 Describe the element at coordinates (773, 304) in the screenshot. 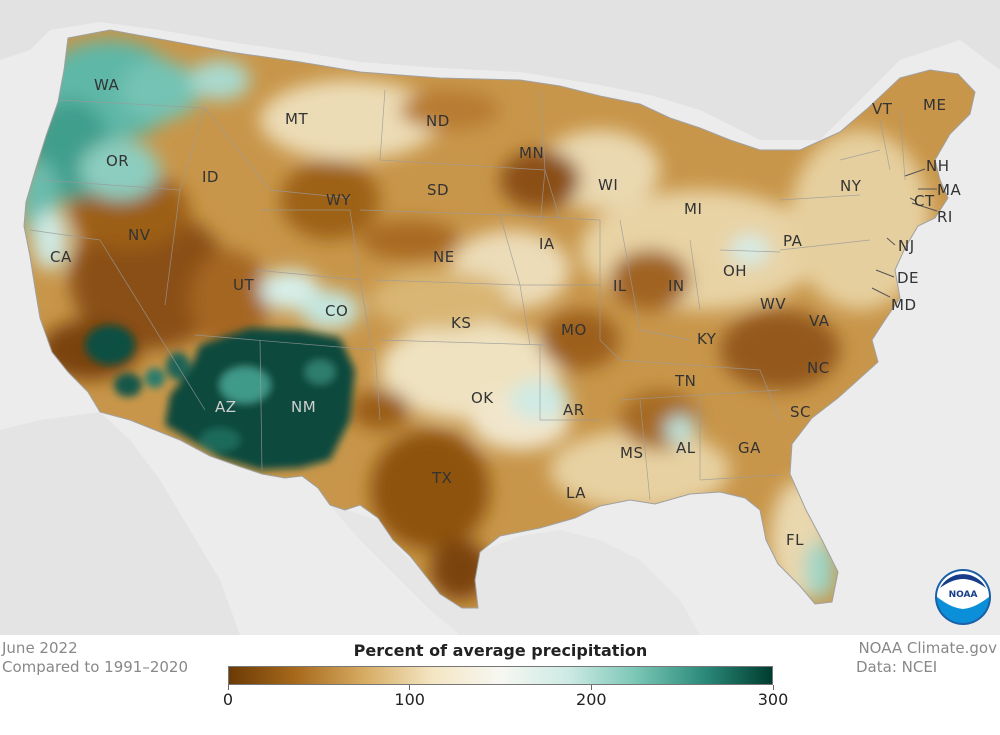

I see `state-label-wv: WV` at that location.